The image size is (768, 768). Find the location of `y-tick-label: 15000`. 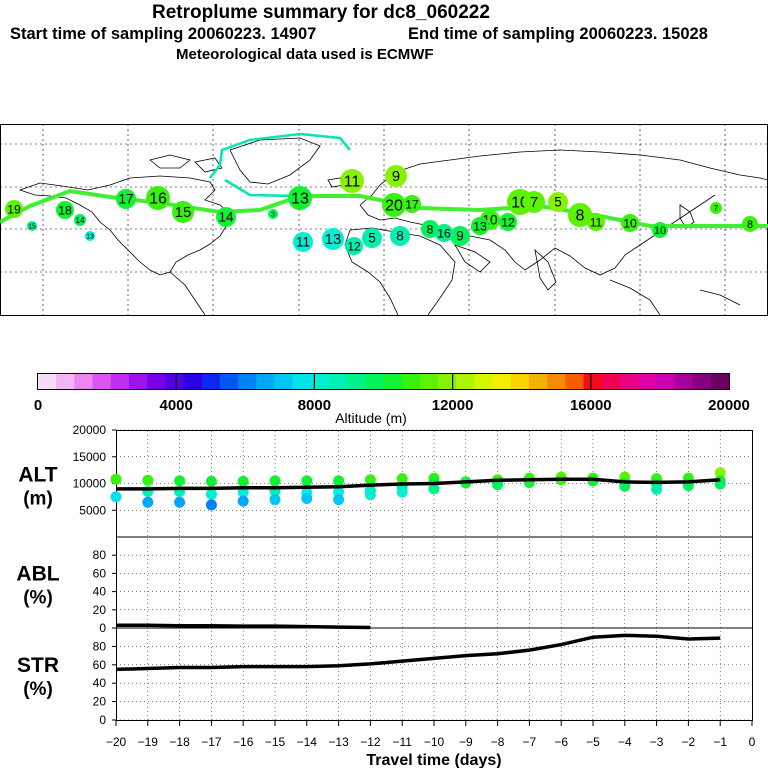

y-tick-label: 15000 is located at coordinates (90, 457).